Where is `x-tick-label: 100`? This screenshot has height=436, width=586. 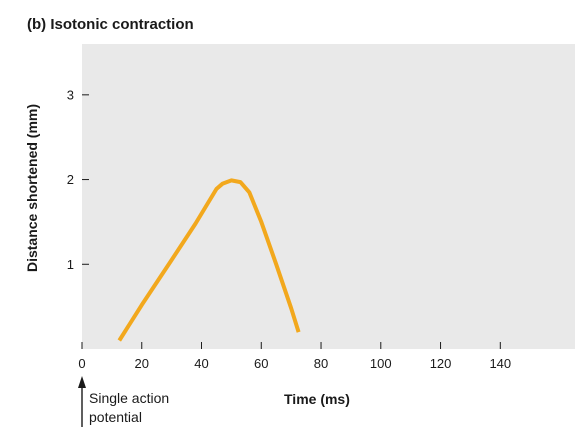
x-tick-label: 100 is located at coordinates (381, 363).